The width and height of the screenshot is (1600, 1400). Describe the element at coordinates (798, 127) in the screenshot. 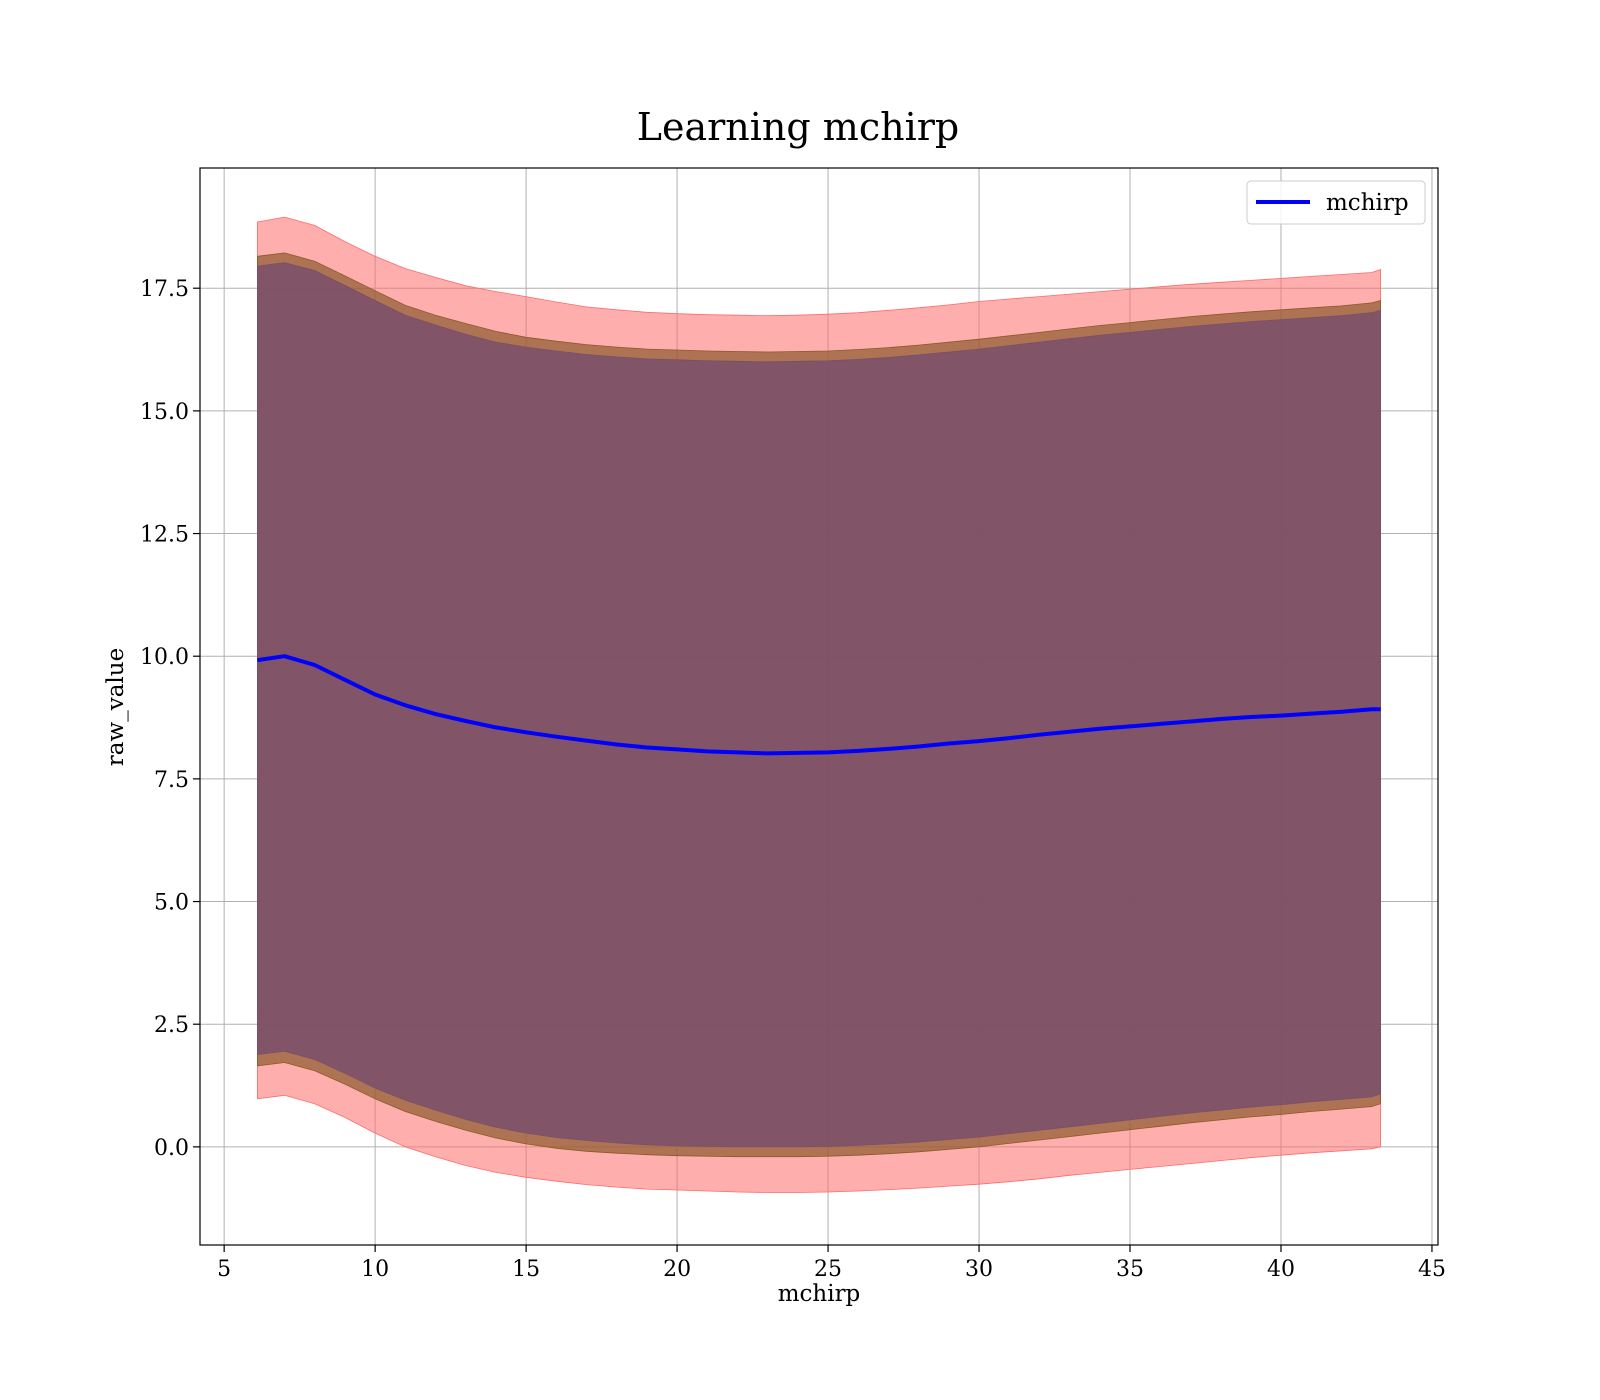

I see `chart-title: Learning mchirp` at that location.